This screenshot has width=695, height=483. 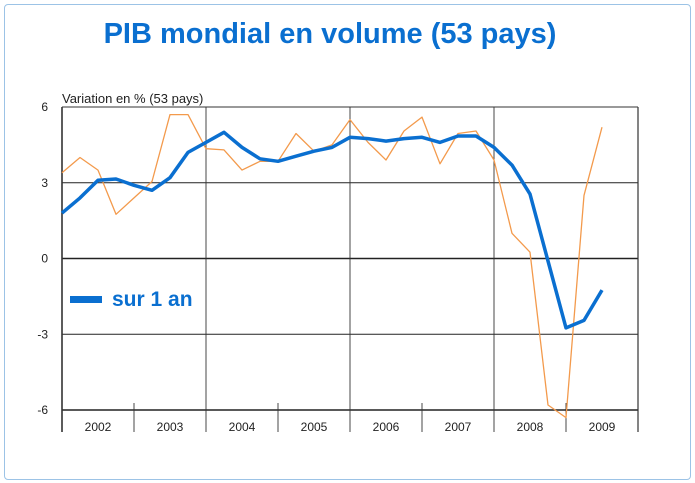 I want to click on x-tick-label: 2008, so click(x=530, y=427).